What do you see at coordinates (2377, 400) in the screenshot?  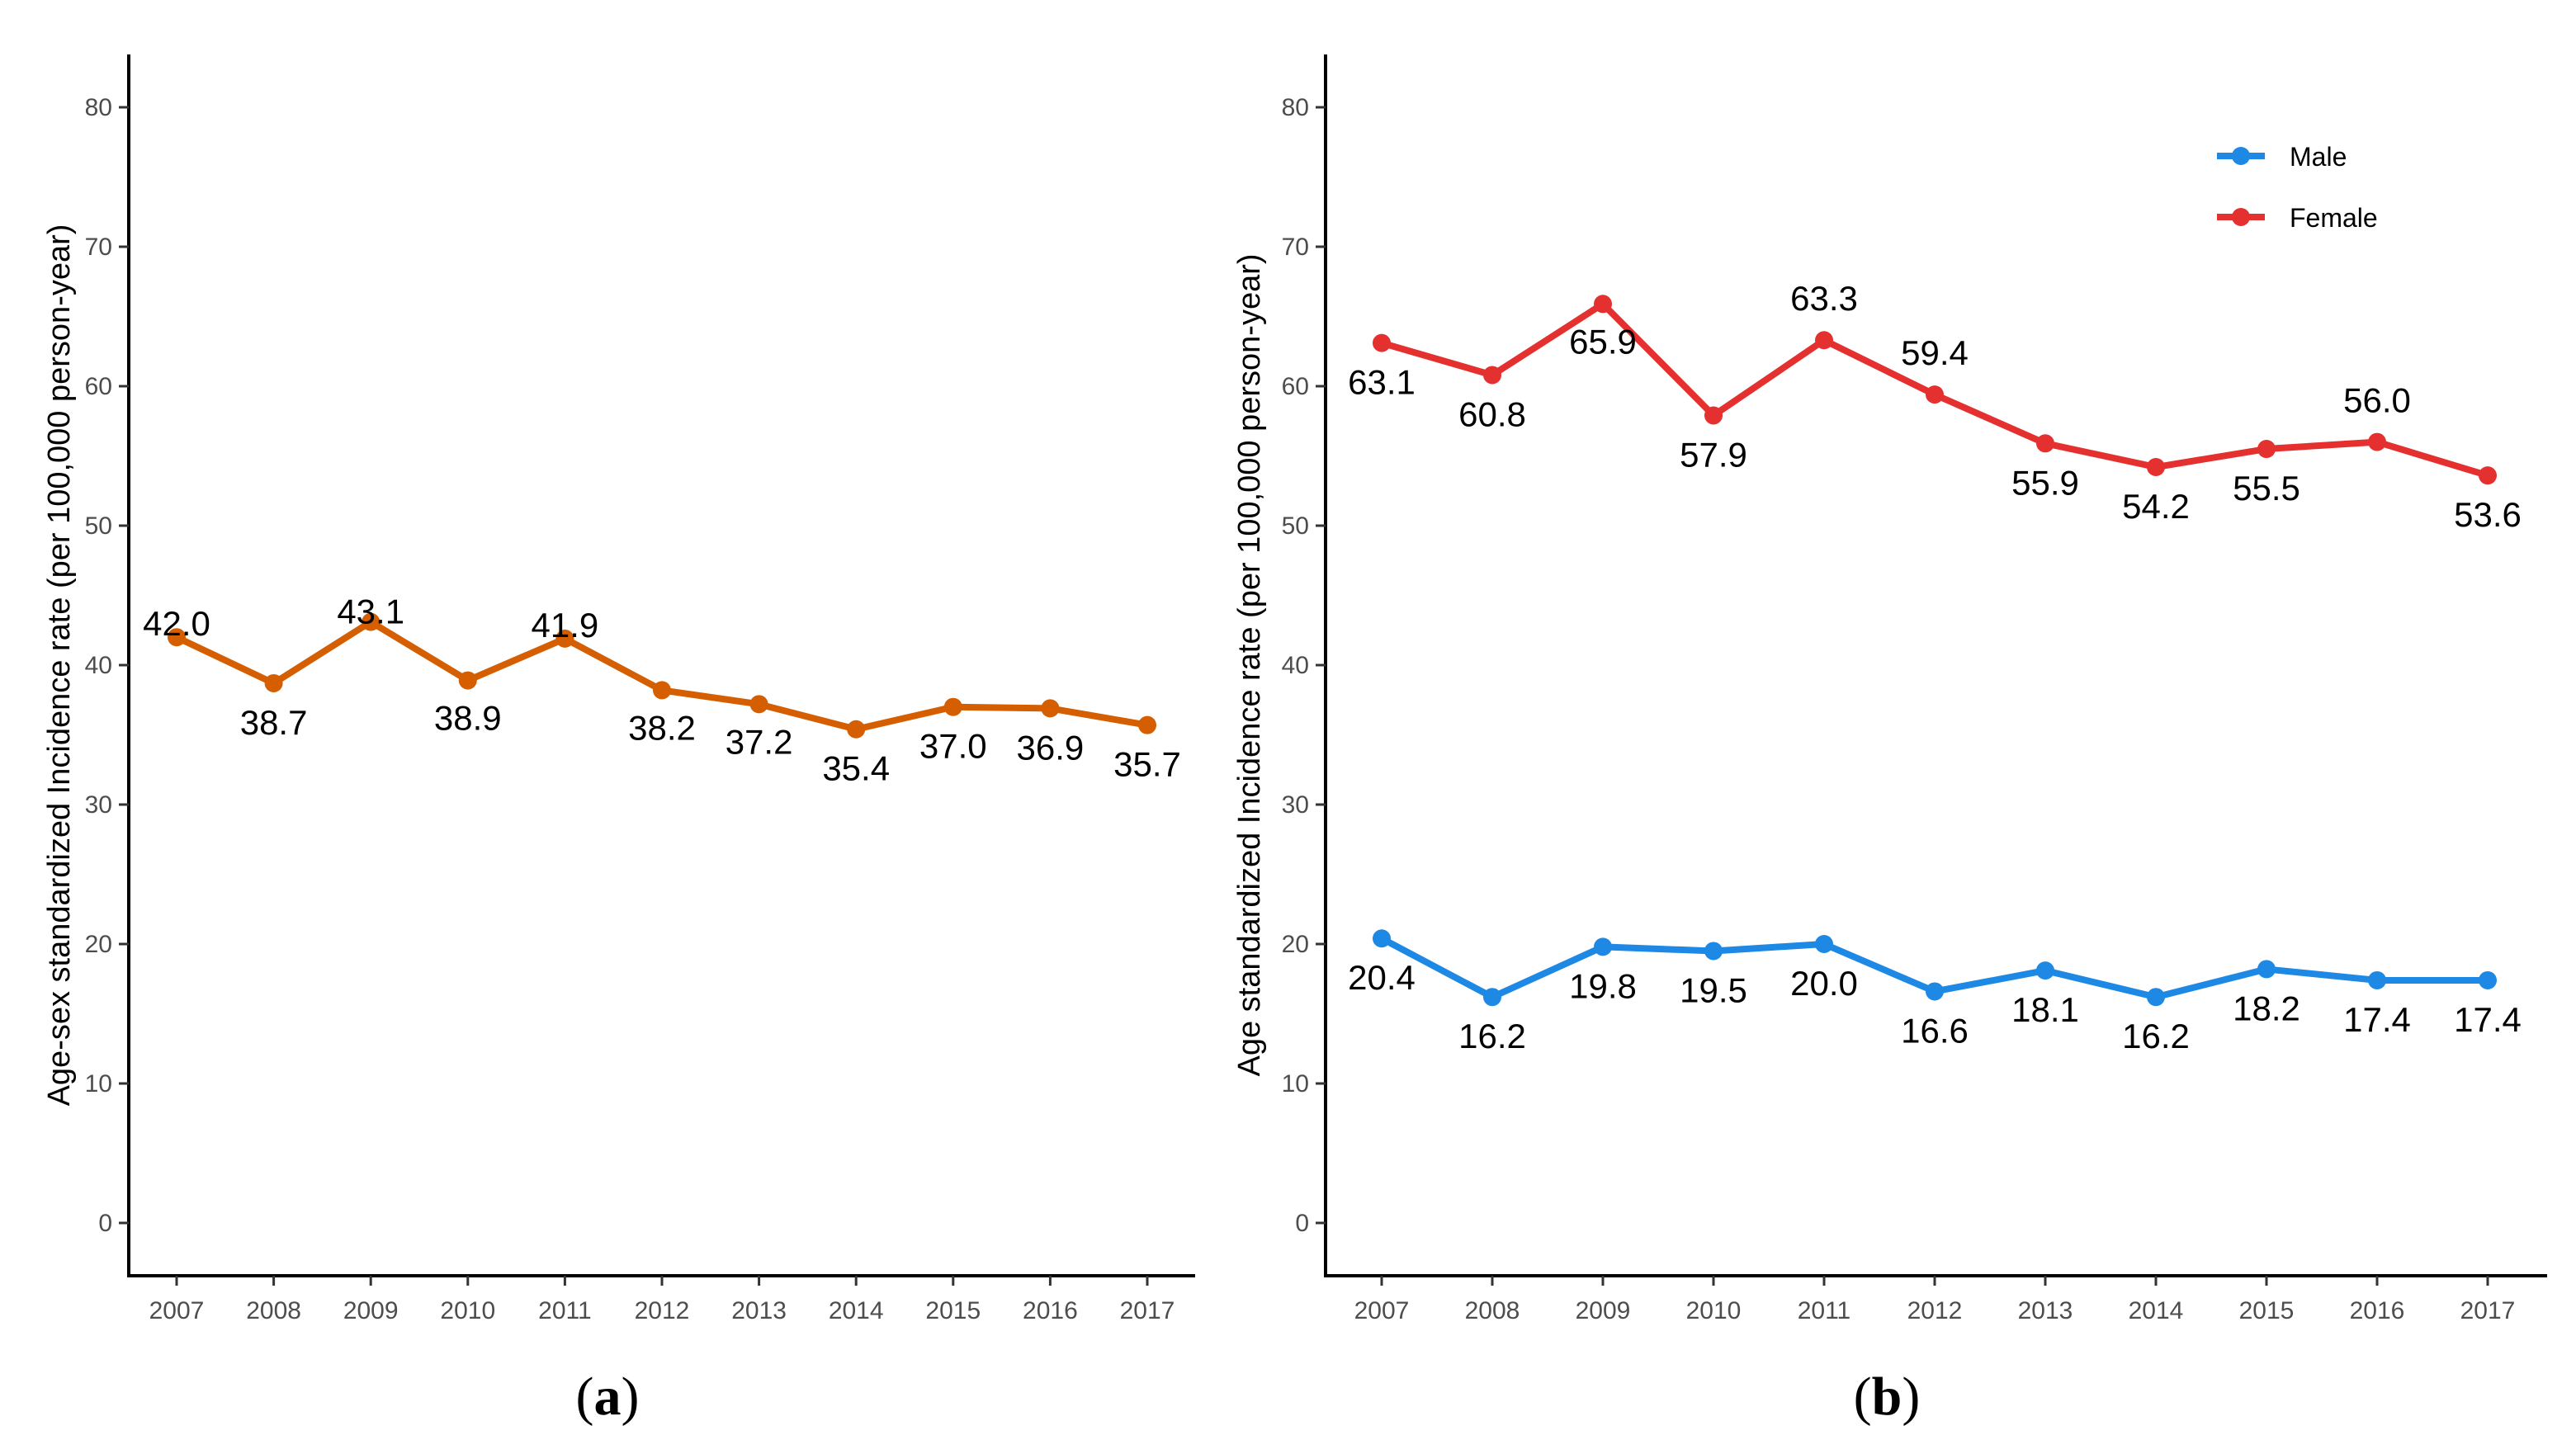 I see `data-label-female: 56.0` at bounding box center [2377, 400].